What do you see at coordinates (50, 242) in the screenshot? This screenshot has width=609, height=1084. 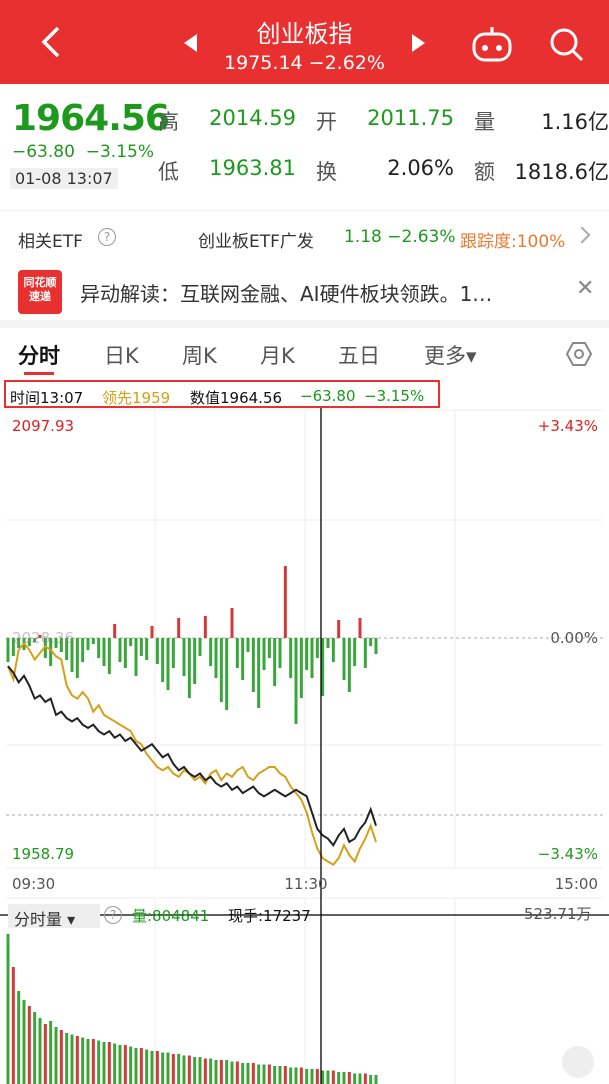 I see `etf-label: 相关ETF` at bounding box center [50, 242].